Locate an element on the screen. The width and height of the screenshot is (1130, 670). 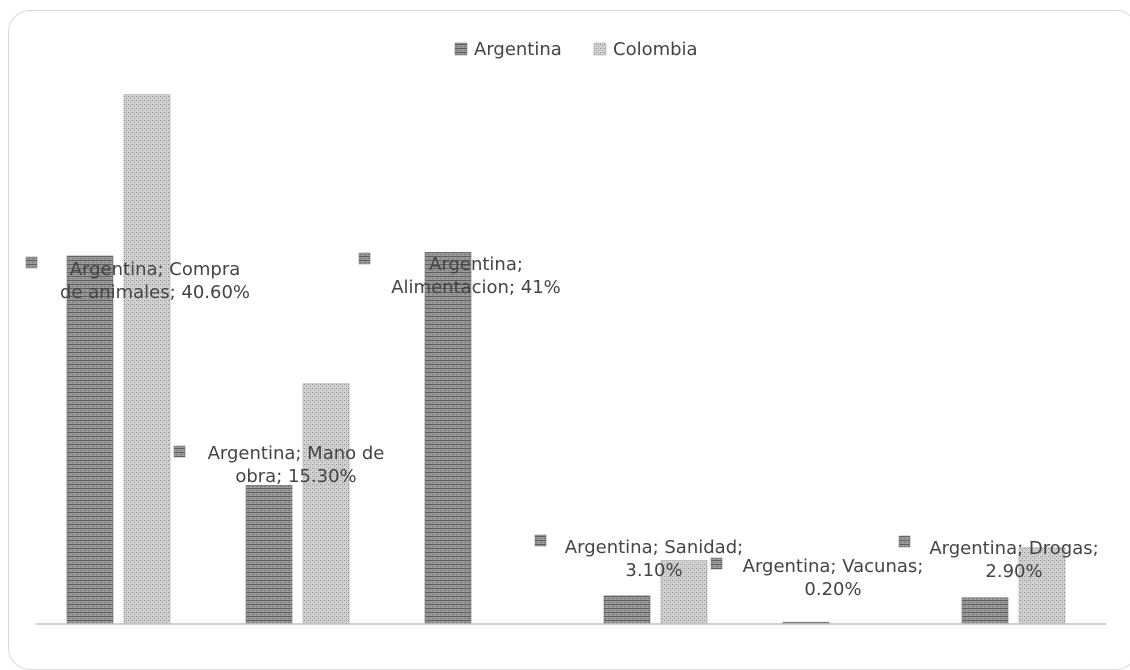
data-label-3-line-0: Argentina; Sanidad; is located at coordinates (654, 547).